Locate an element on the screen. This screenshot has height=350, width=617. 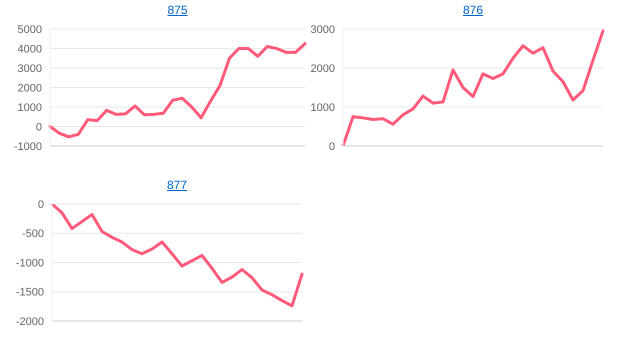
chart-title: 877 is located at coordinates (177, 185).